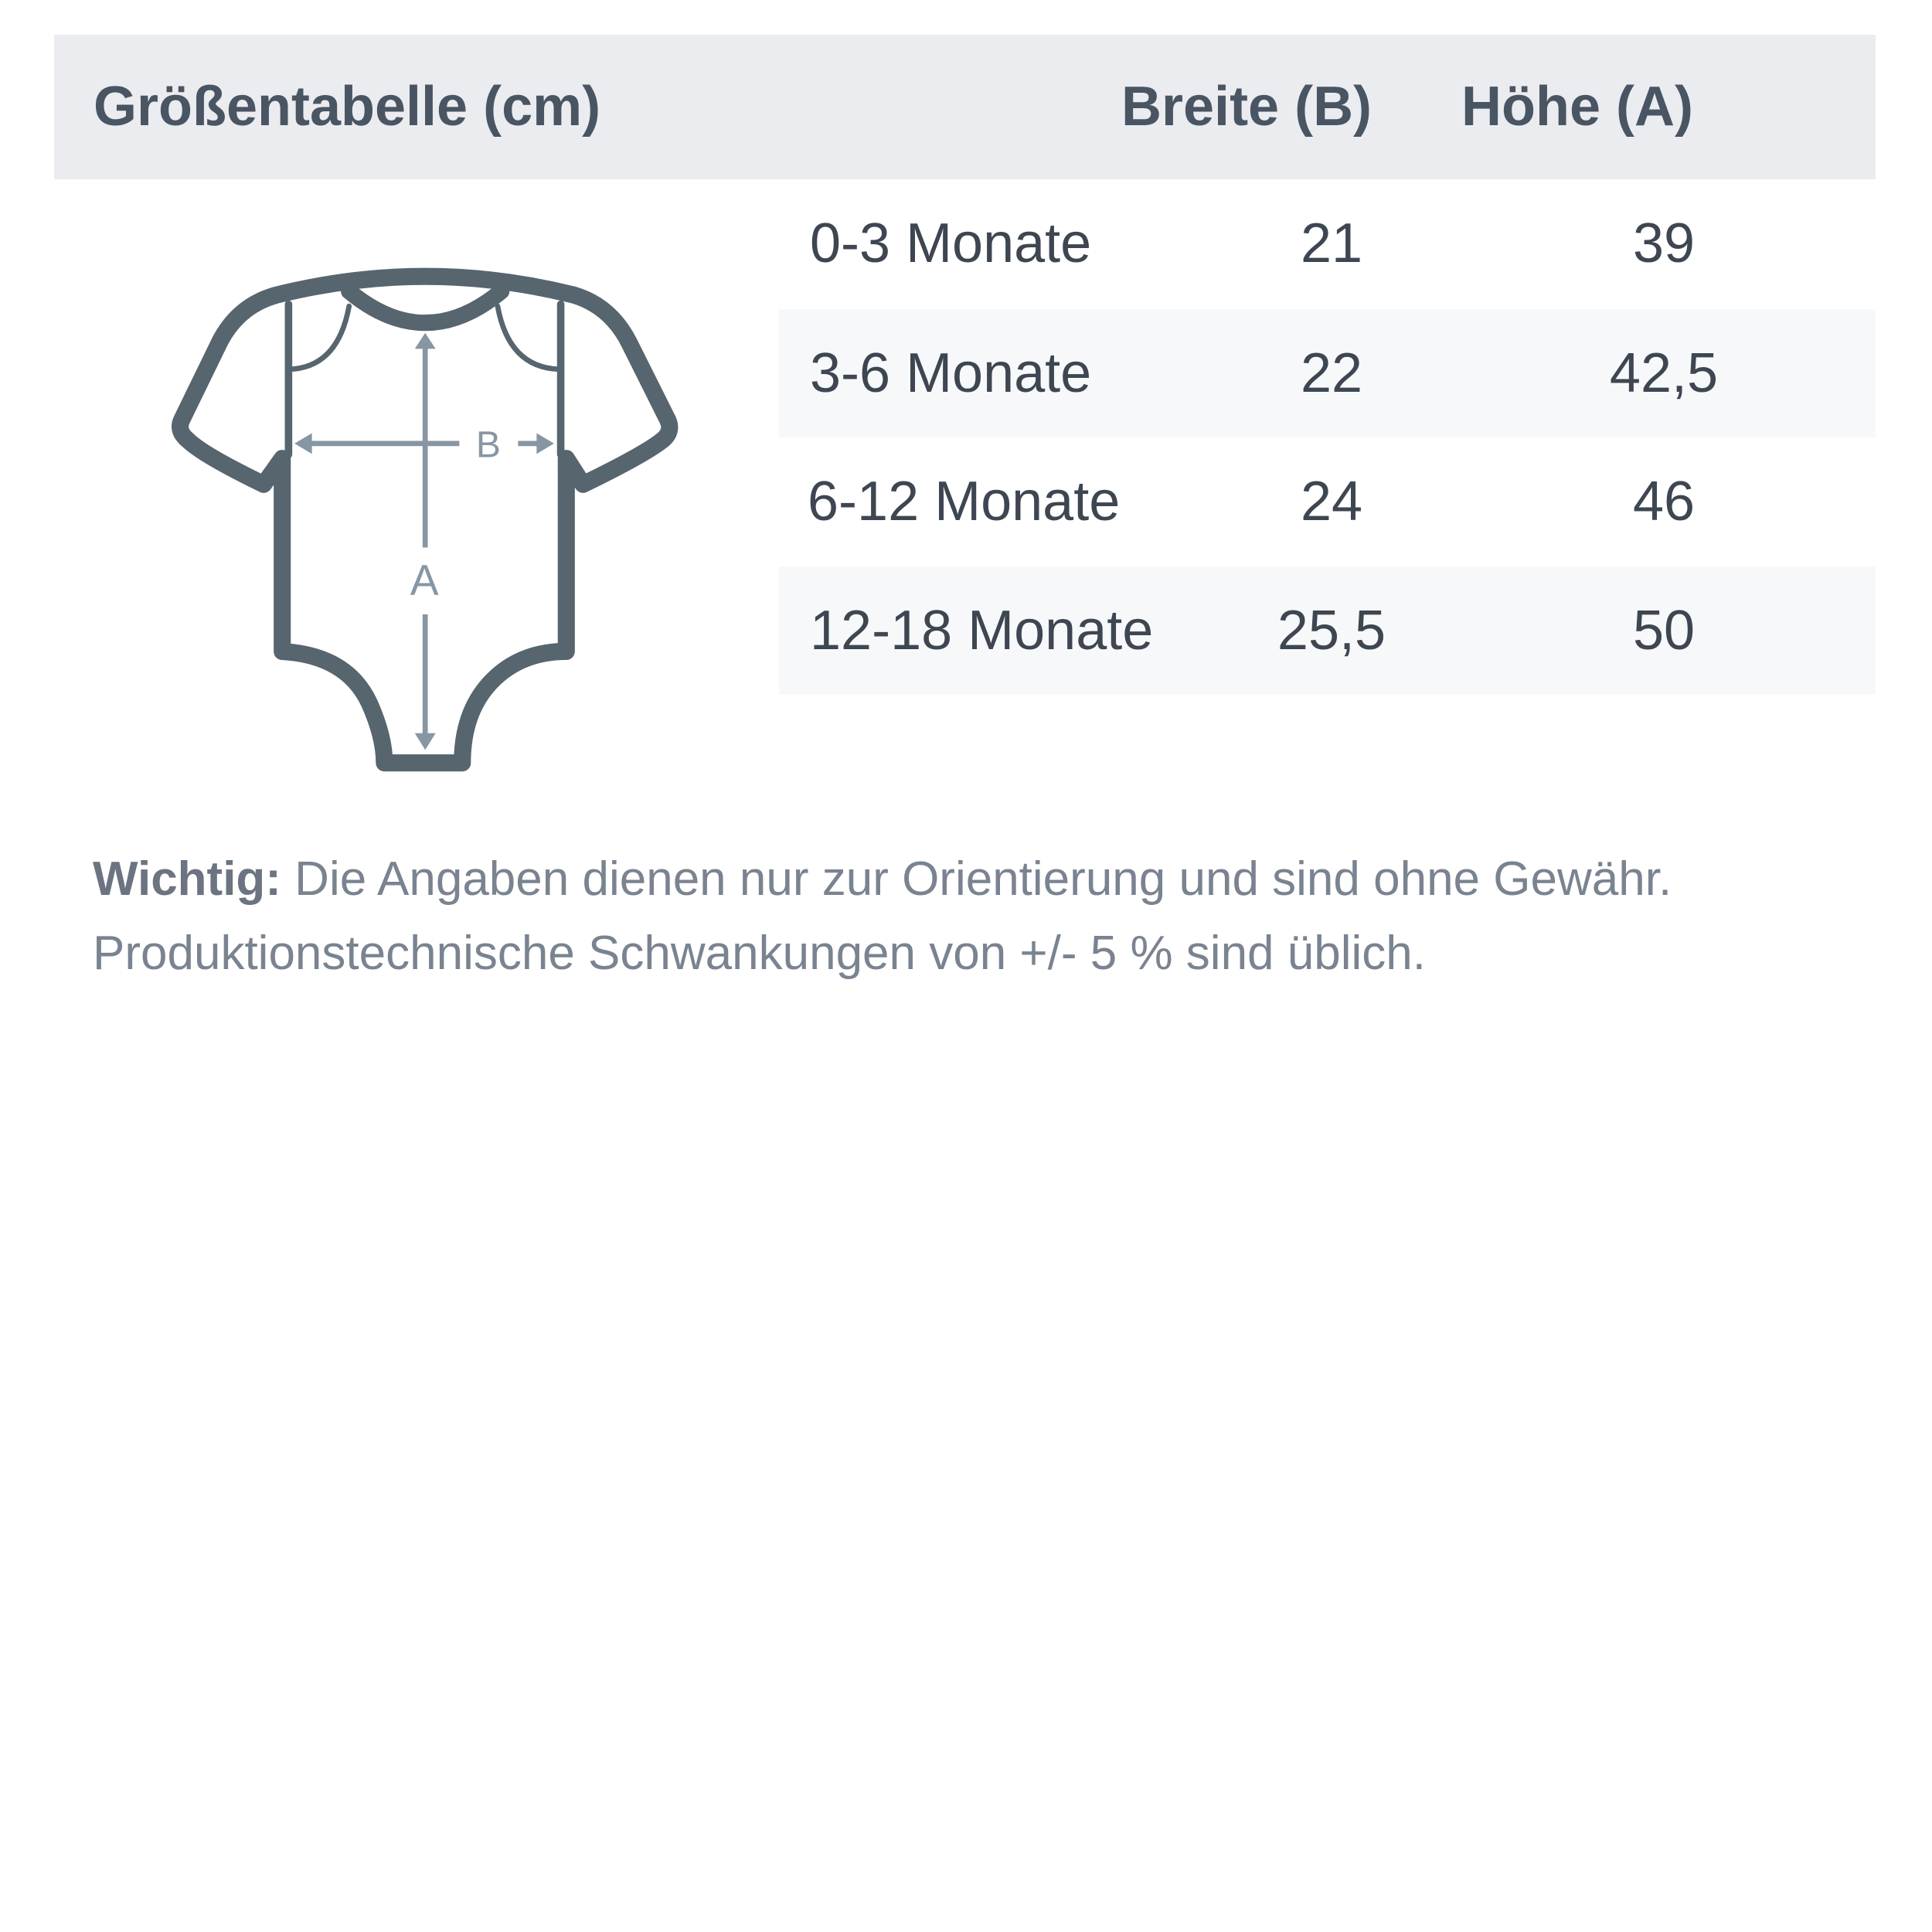  What do you see at coordinates (348, 107) in the screenshot?
I see `size-chart-title: Größentabelle (cm)` at bounding box center [348, 107].